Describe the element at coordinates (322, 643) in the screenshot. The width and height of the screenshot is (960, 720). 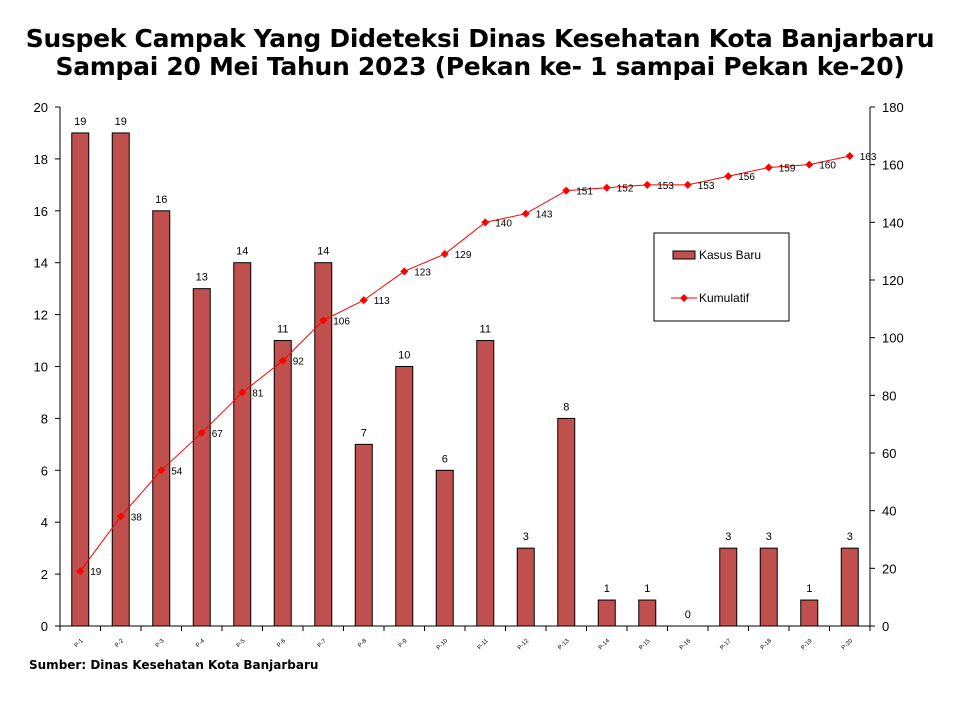
I see `x-tick-label: P-7` at that location.